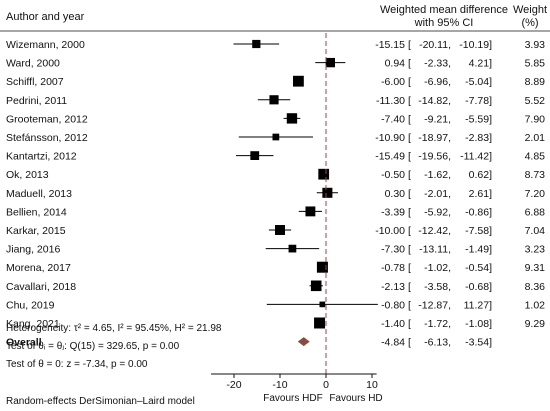 The height and width of the screenshot is (411, 550). What do you see at coordinates (45, 45) in the screenshot?
I see `study-label: Wizemann, 2000` at bounding box center [45, 45].